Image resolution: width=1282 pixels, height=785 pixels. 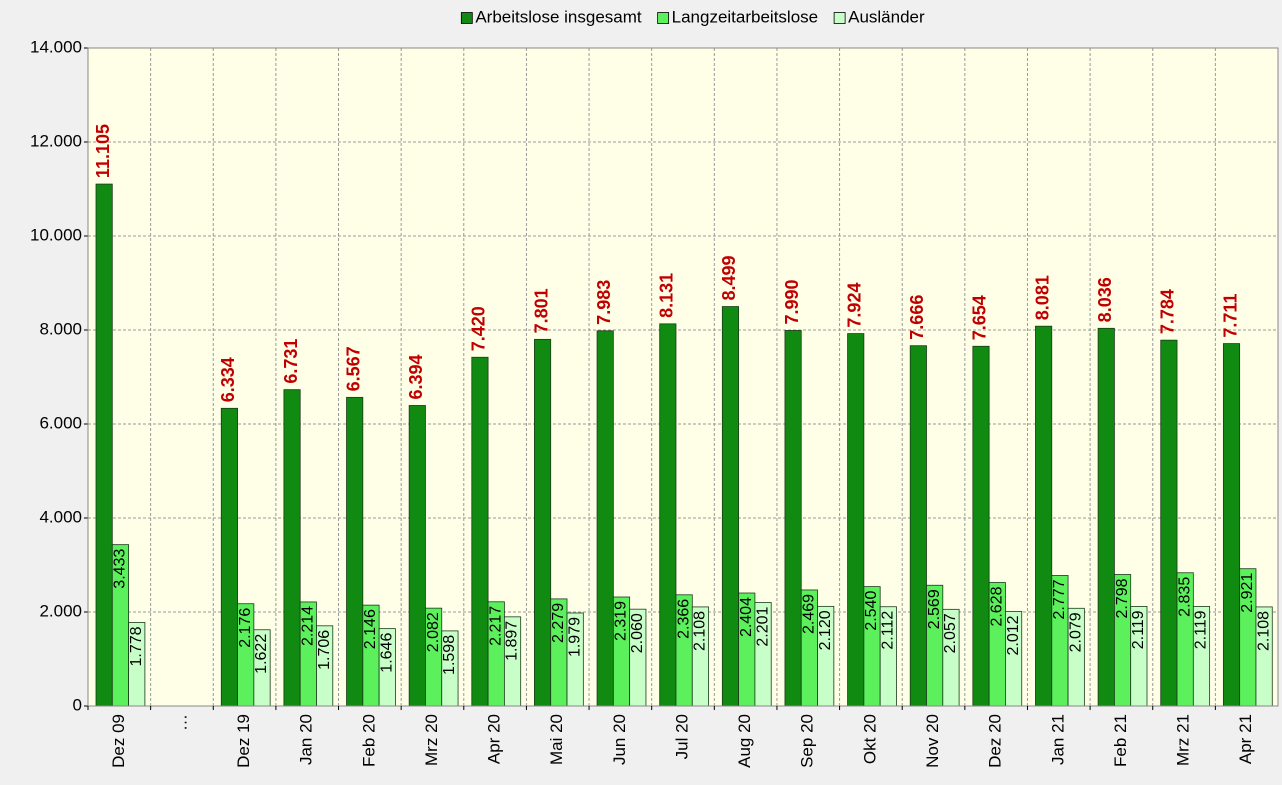 I want to click on data-label: 2.569, so click(x=934, y=609).